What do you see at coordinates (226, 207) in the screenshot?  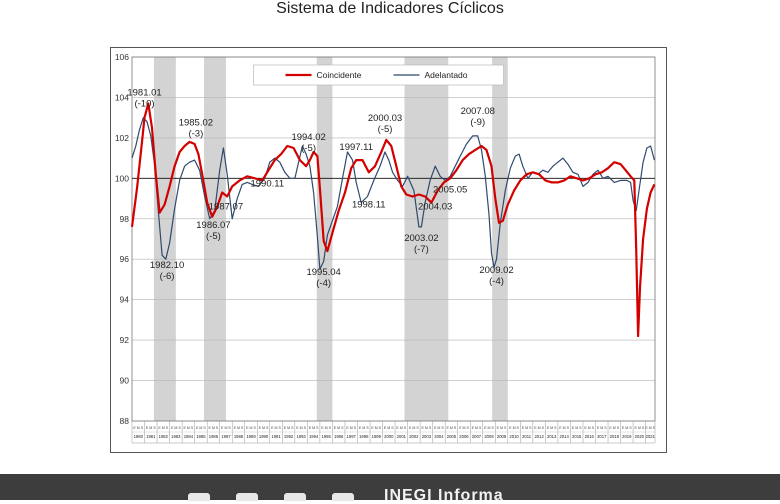 I see `annotation-label: 1987.07` at bounding box center [226, 207].